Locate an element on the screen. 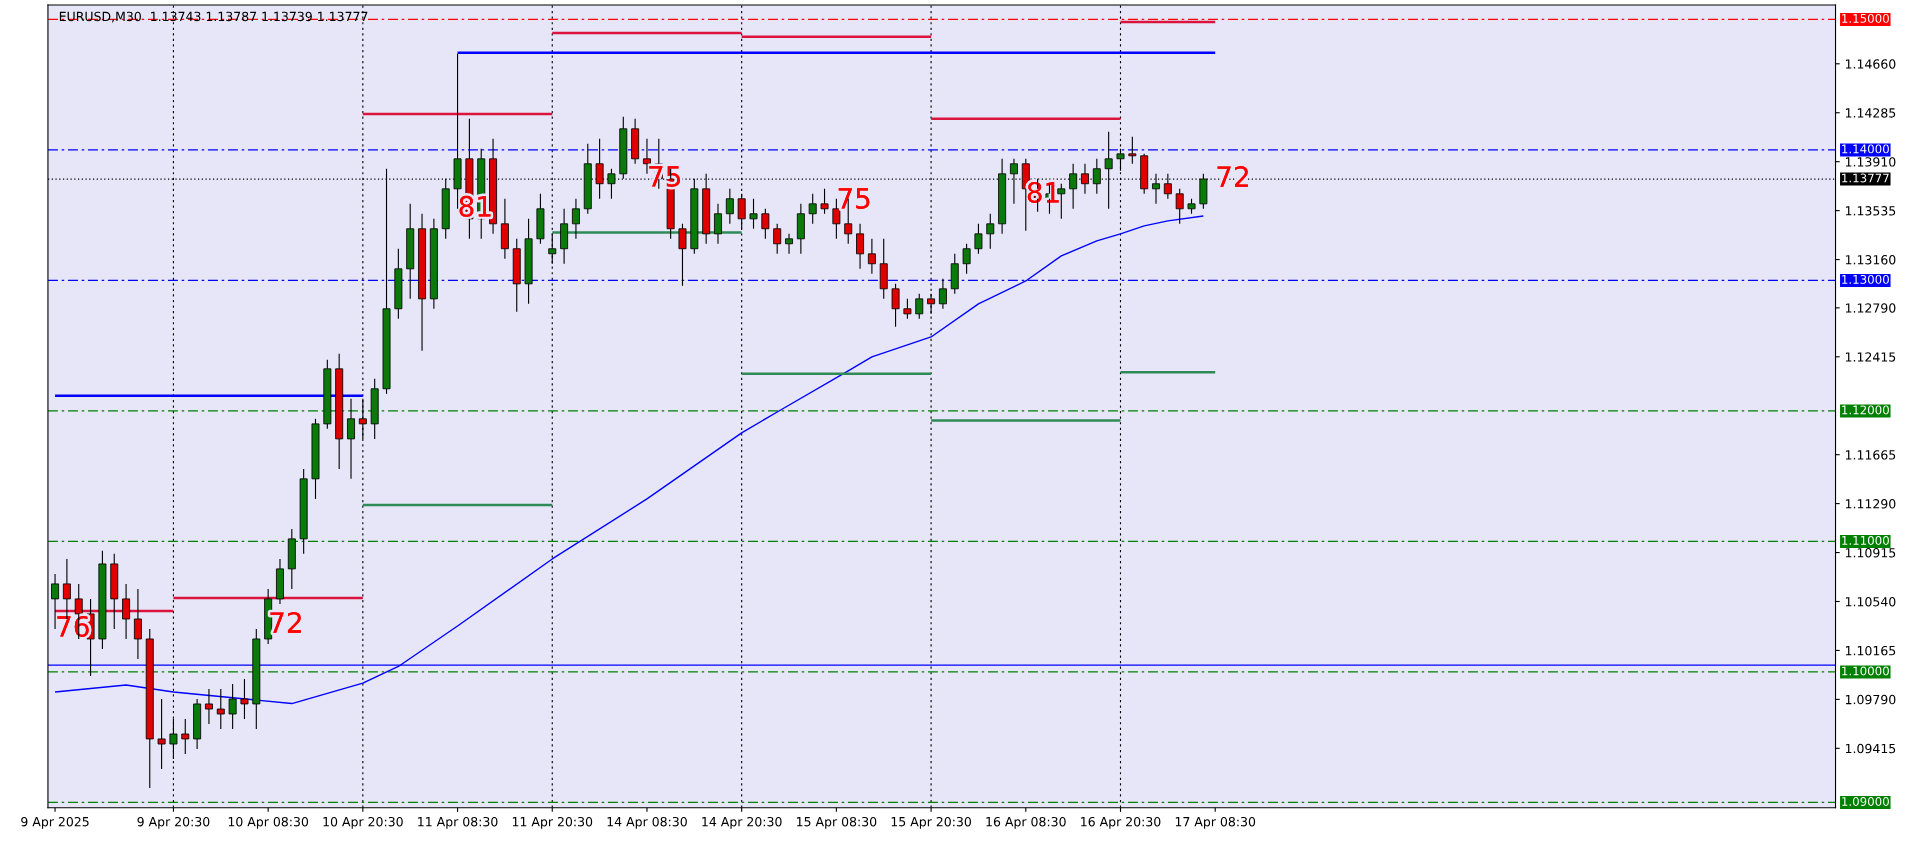  annotation: 75 is located at coordinates (854, 198).